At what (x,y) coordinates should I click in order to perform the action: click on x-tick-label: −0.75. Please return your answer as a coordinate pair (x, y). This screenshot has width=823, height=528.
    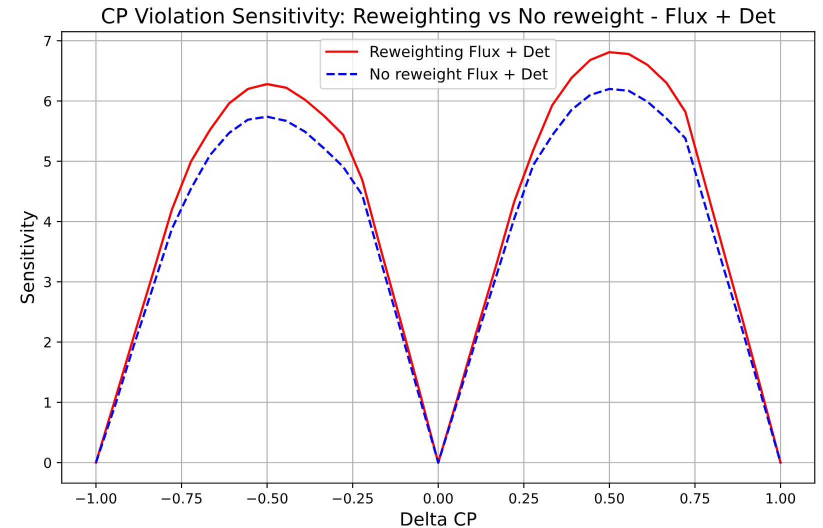
    Looking at the image, I should click on (182, 498).